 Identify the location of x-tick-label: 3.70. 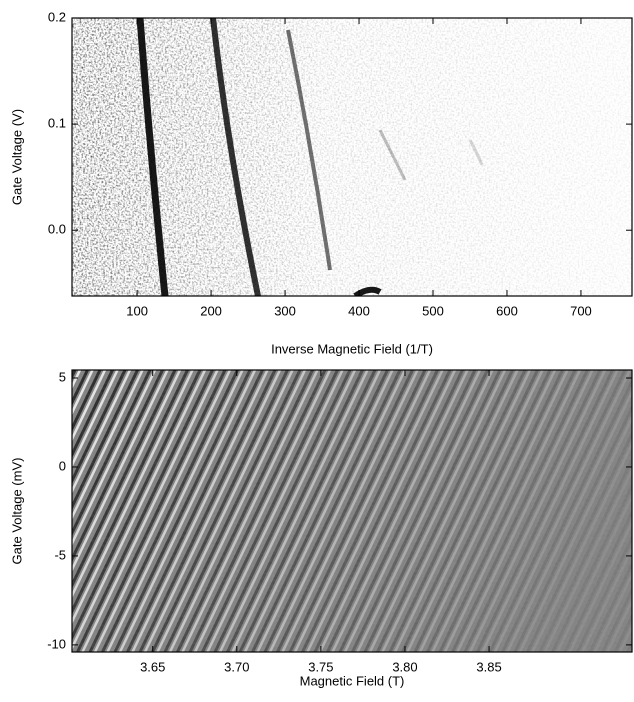
(236, 666).